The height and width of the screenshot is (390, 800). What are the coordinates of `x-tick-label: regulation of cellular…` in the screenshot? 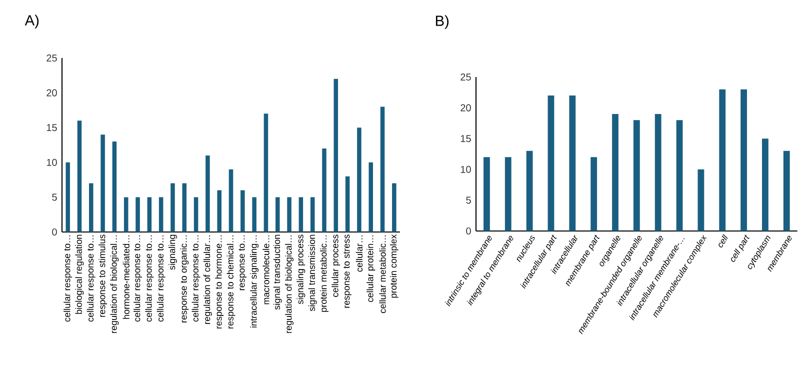 It's located at (207, 280).